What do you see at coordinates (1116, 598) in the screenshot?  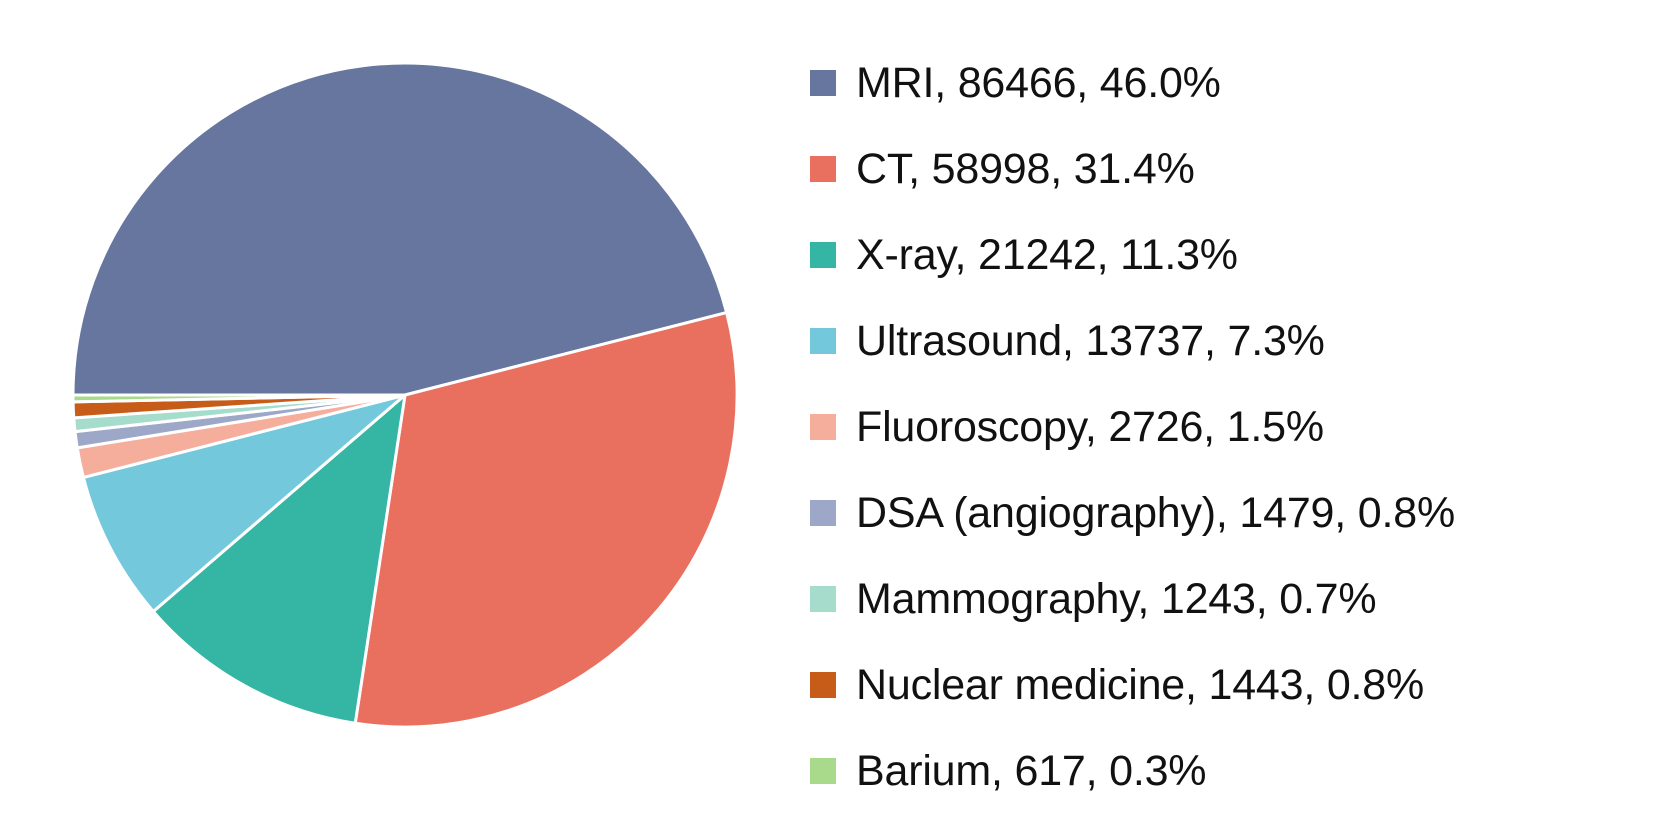 I see `legend-label-mammography: Mammography, 1243, 0.7%` at bounding box center [1116, 598].